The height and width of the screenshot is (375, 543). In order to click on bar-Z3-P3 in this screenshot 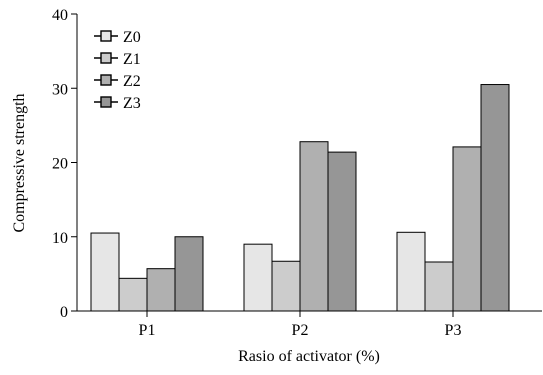, I will do `click(495, 198)`.